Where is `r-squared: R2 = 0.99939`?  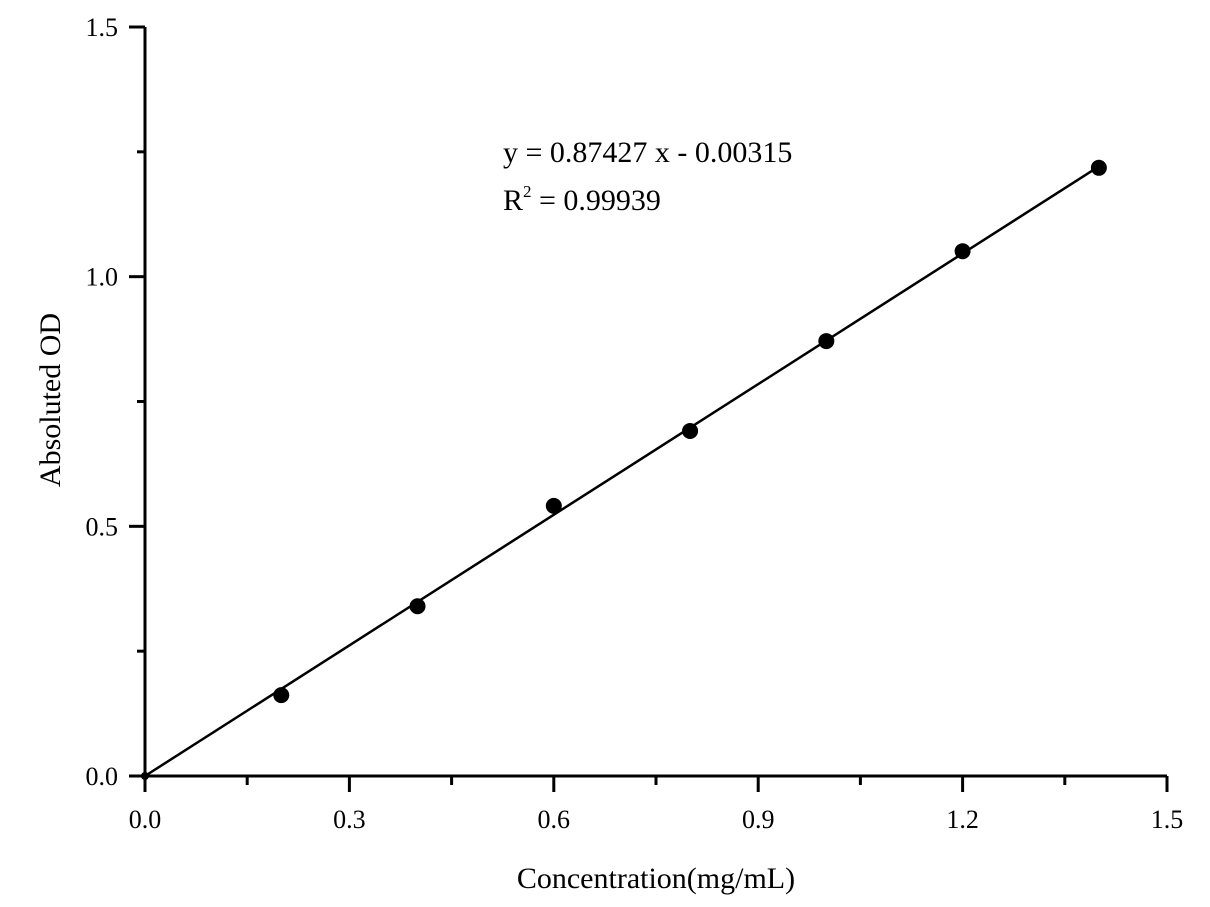 r-squared: R2 = 0.99939 is located at coordinates (582, 199).